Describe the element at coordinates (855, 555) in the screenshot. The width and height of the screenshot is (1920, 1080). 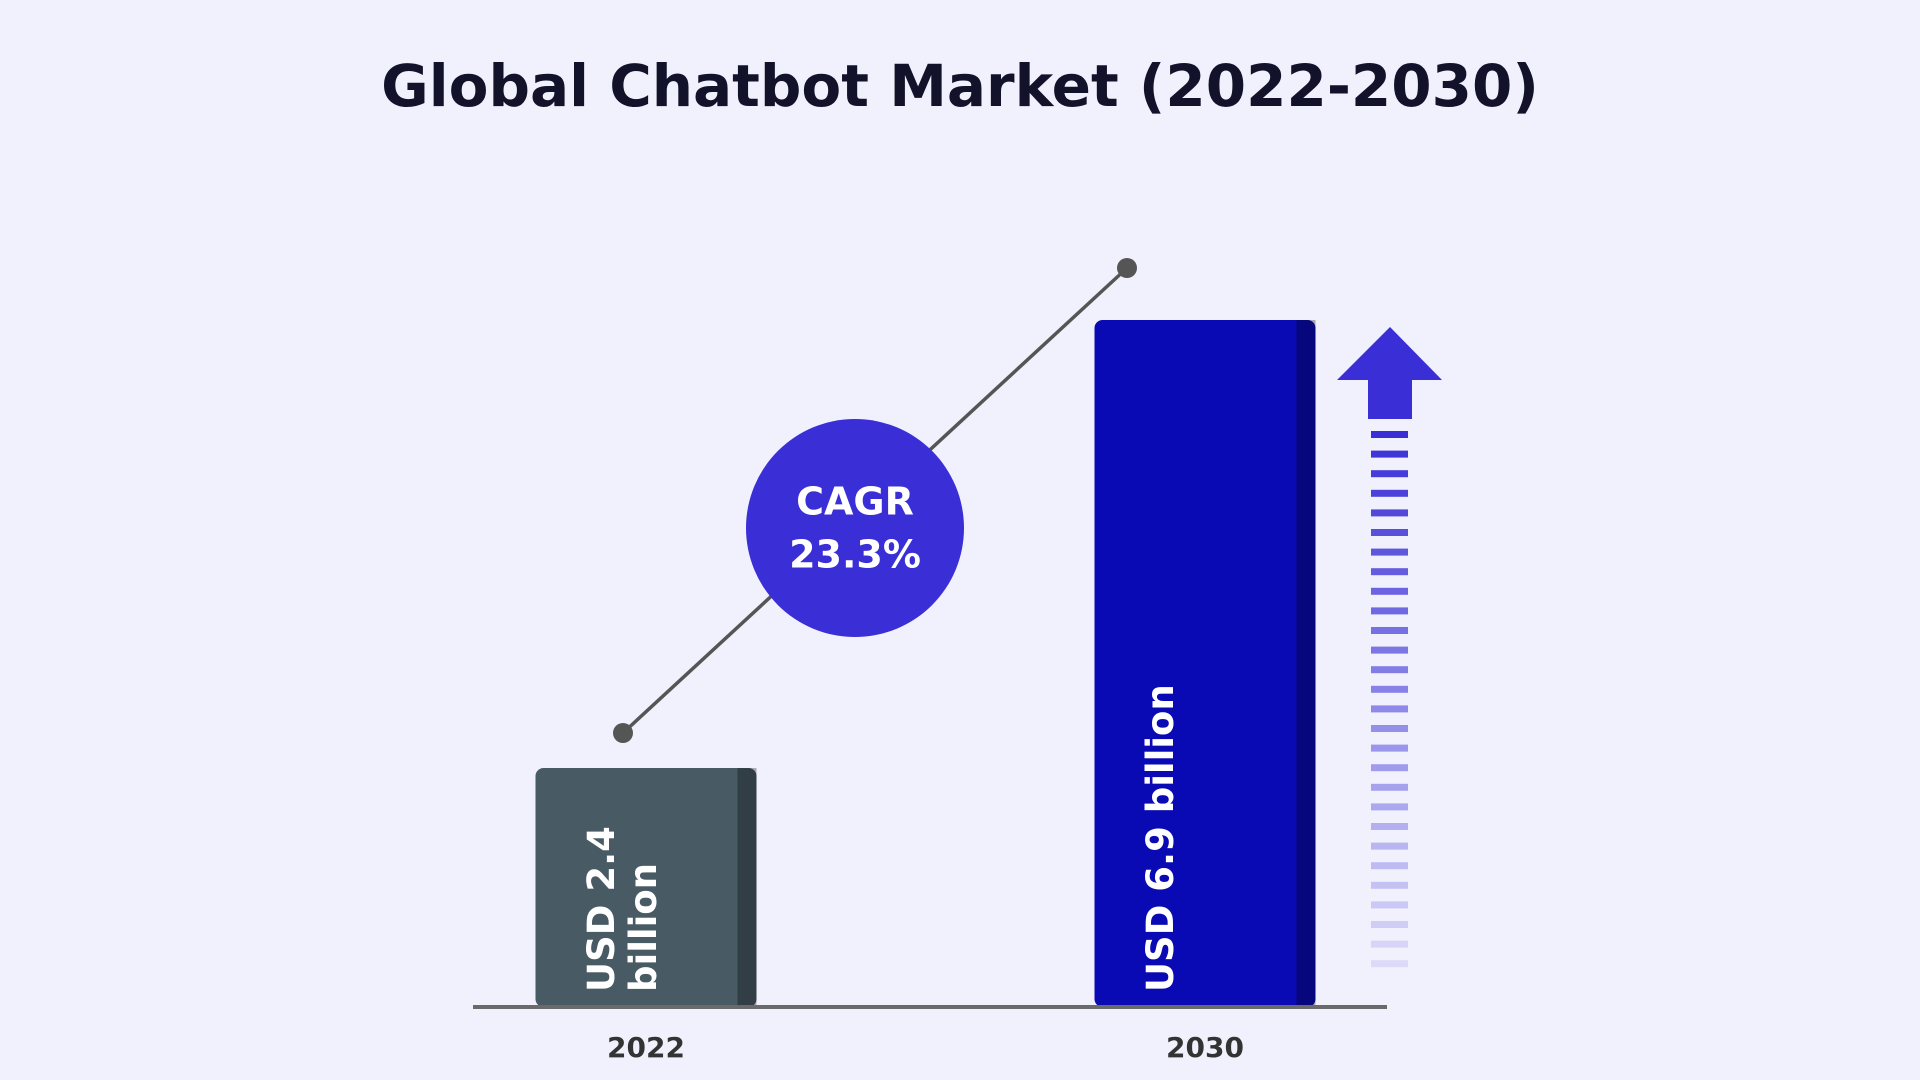
I see `cagr-value: 23.3%` at that location.